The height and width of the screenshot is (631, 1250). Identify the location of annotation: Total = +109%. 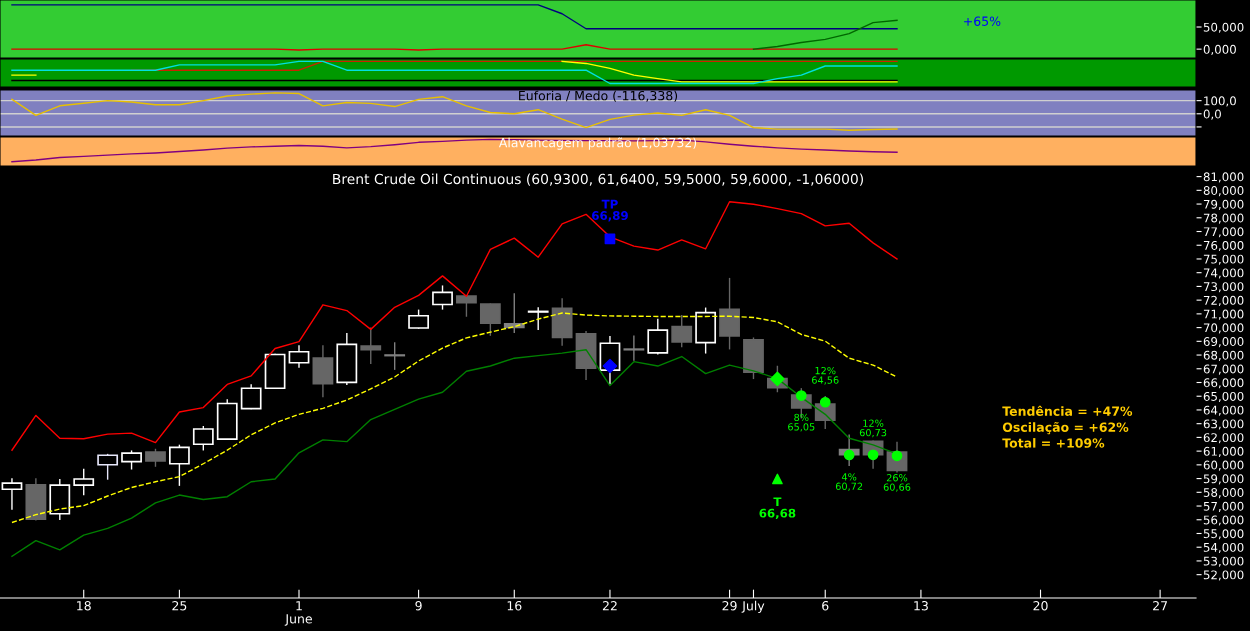
(1053, 443).